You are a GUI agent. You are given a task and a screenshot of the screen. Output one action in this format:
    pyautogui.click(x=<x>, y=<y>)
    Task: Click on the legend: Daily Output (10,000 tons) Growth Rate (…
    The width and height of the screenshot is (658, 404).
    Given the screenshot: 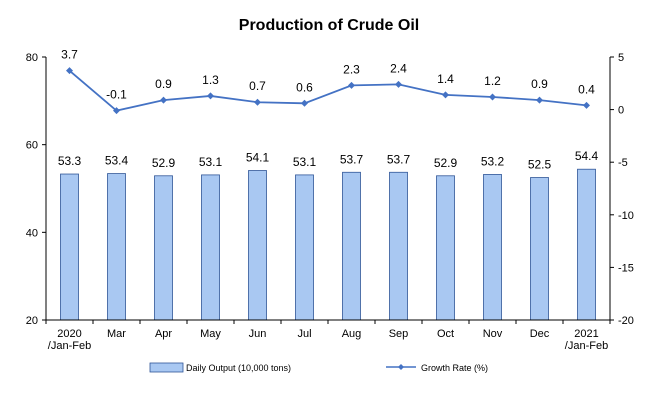 What is the action you would take?
    pyautogui.click(x=318, y=367)
    